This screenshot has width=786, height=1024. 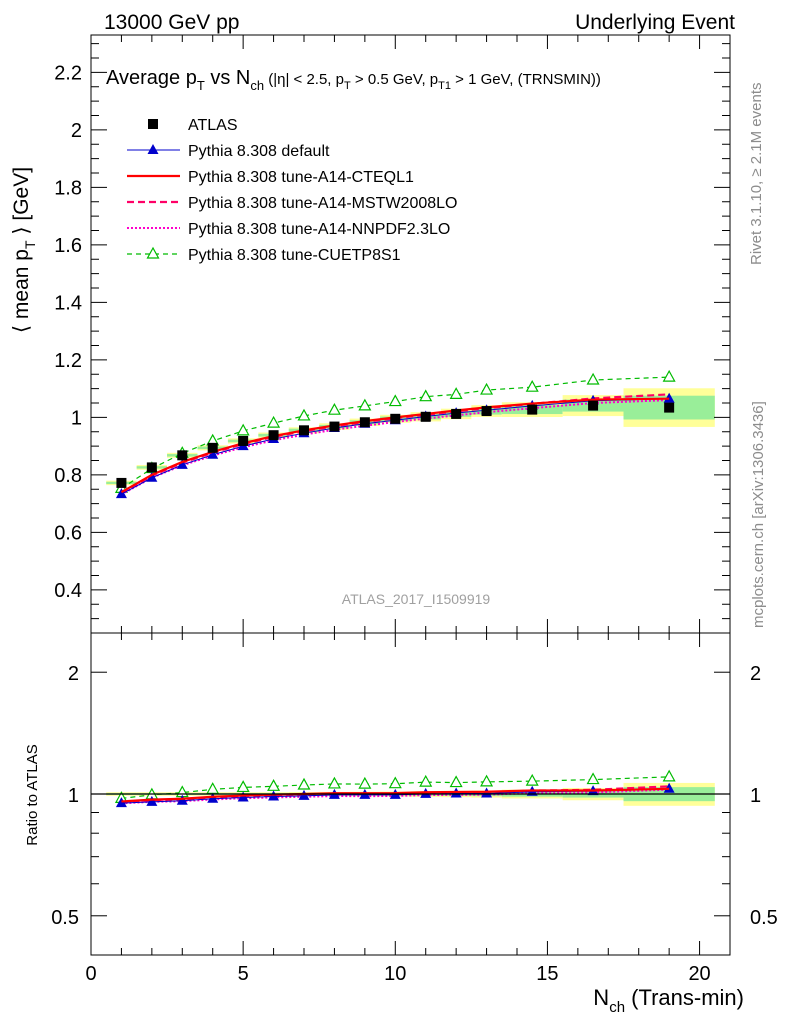 What do you see at coordinates (68, 361) in the screenshot?
I see `main-y-tick-label: 1.2` at bounding box center [68, 361].